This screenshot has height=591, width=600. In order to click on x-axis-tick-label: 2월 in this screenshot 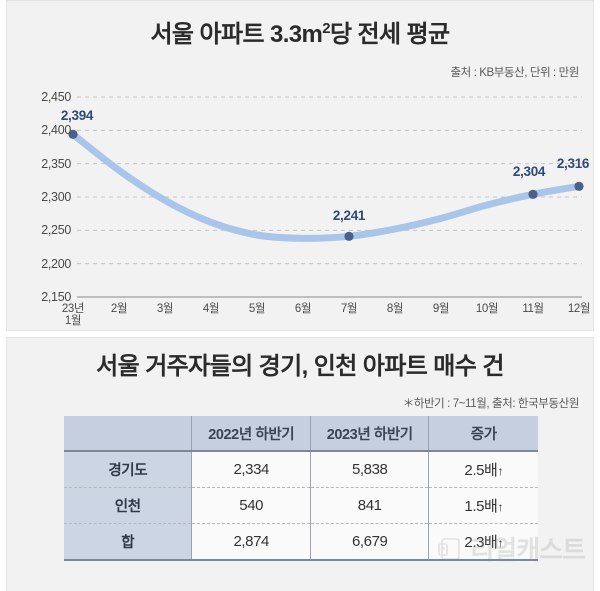, I will do `click(119, 309)`.